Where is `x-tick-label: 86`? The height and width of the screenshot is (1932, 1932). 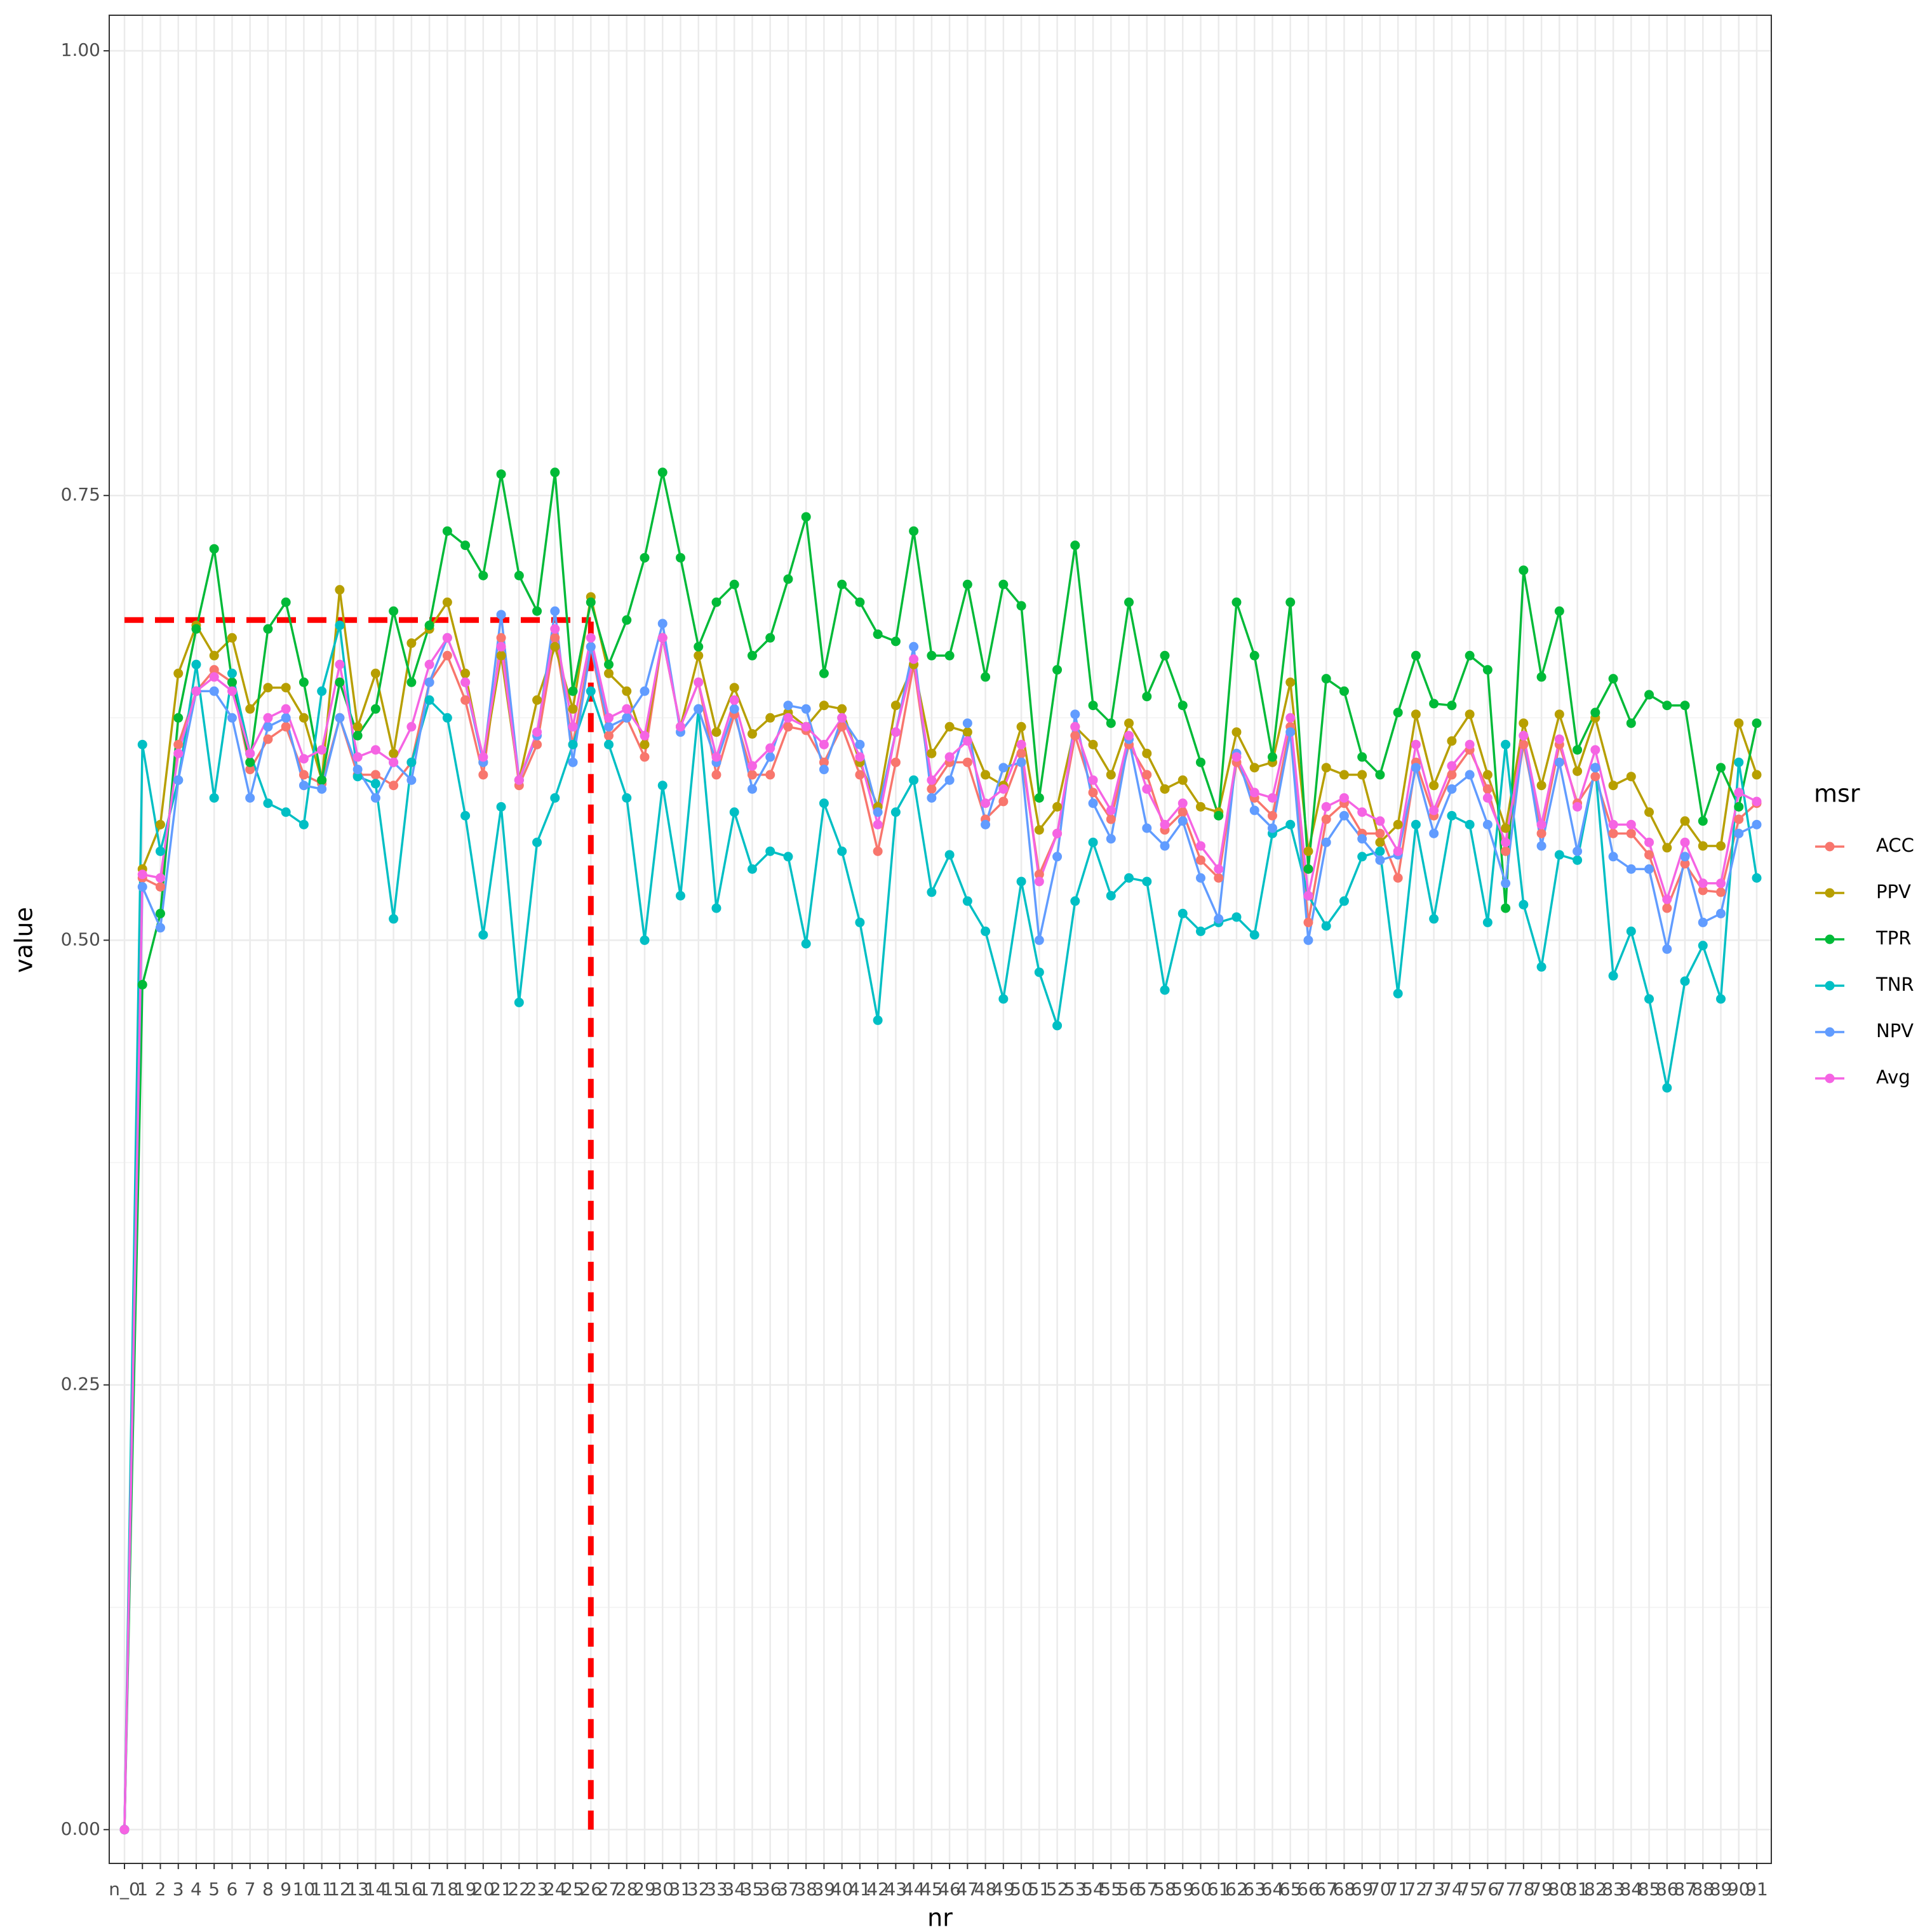
x-tick-label: 86 is located at coordinates (1667, 1889).